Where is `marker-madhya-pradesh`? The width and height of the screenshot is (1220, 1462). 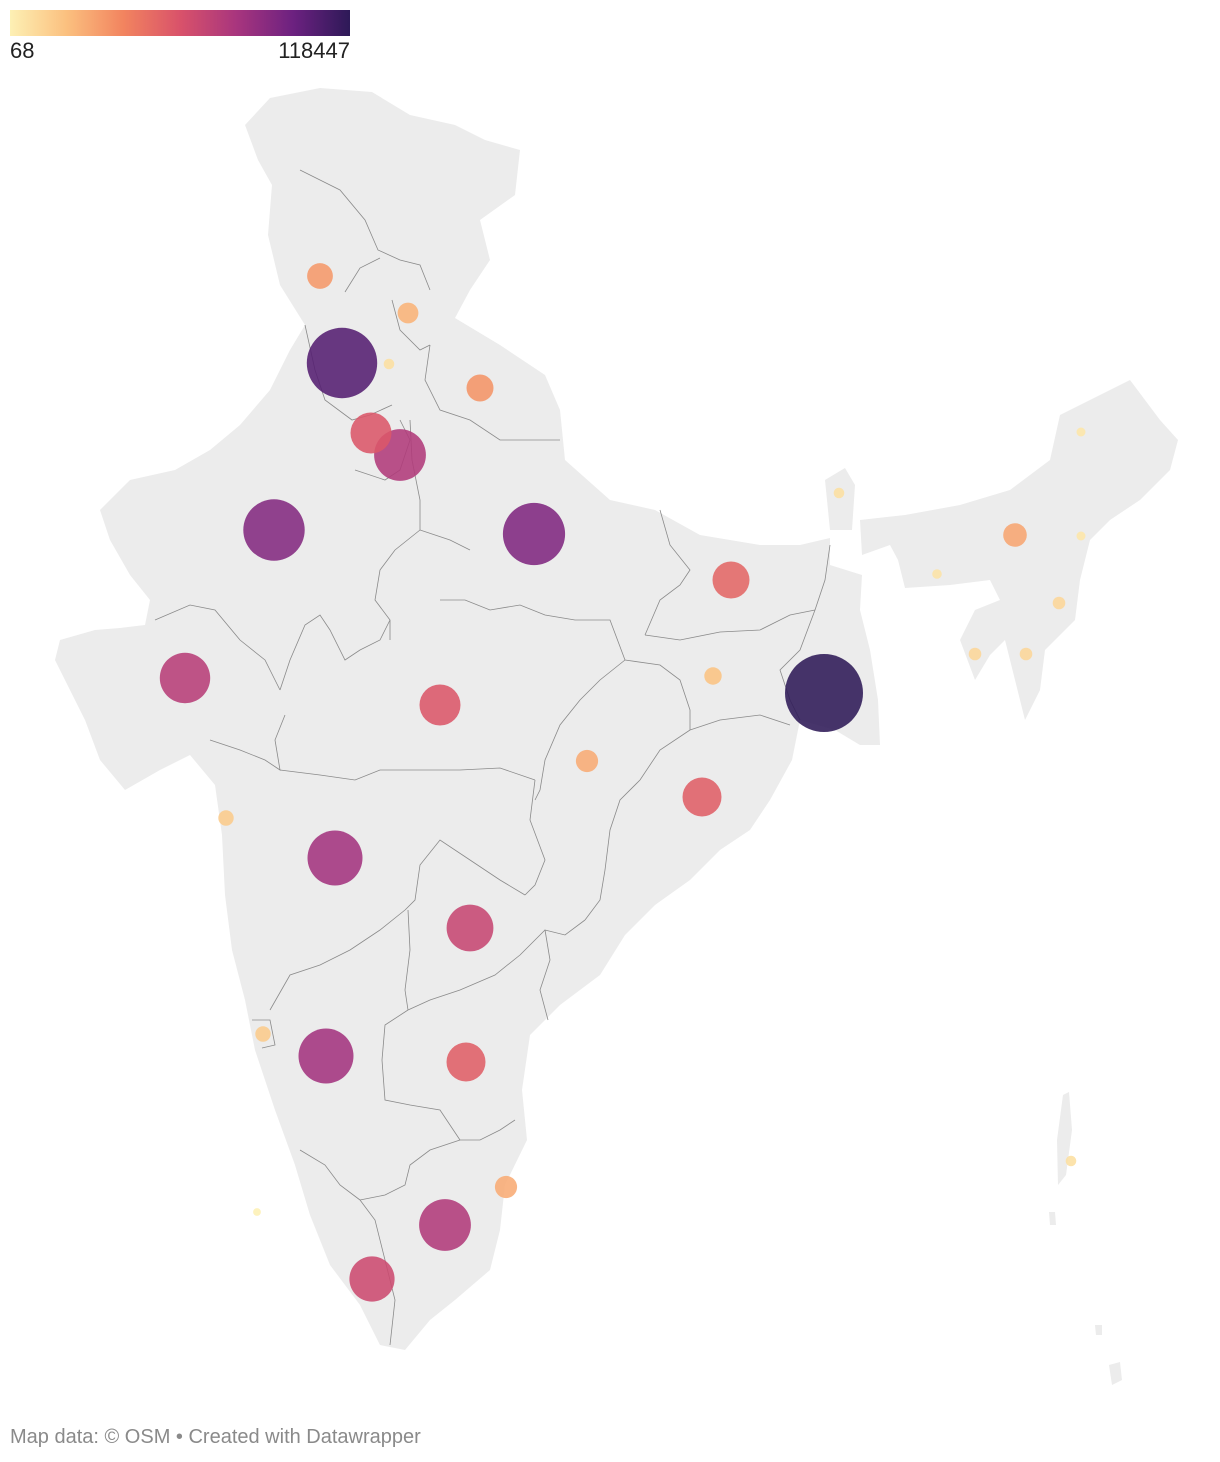 marker-madhya-pradesh is located at coordinates (440, 705).